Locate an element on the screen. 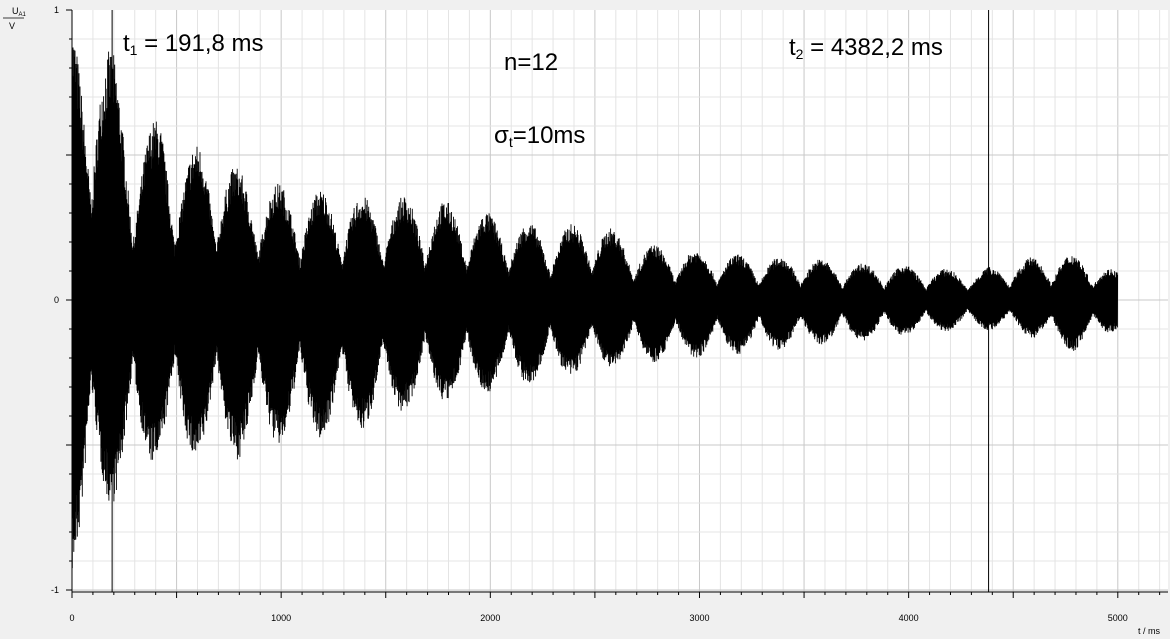 This screenshot has height=639, width=1170. x-tick-label: 1000 is located at coordinates (281, 618).